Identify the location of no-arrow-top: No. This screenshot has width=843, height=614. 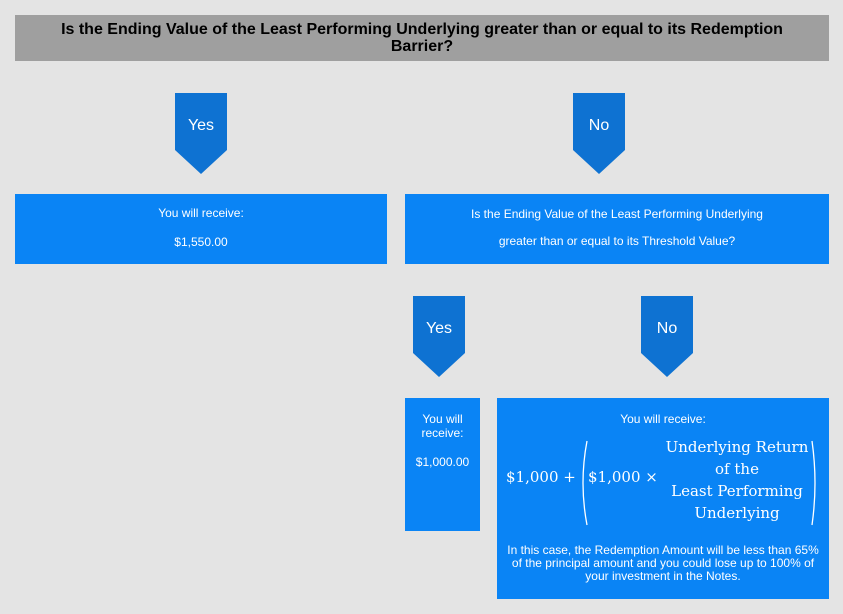
(599, 134).